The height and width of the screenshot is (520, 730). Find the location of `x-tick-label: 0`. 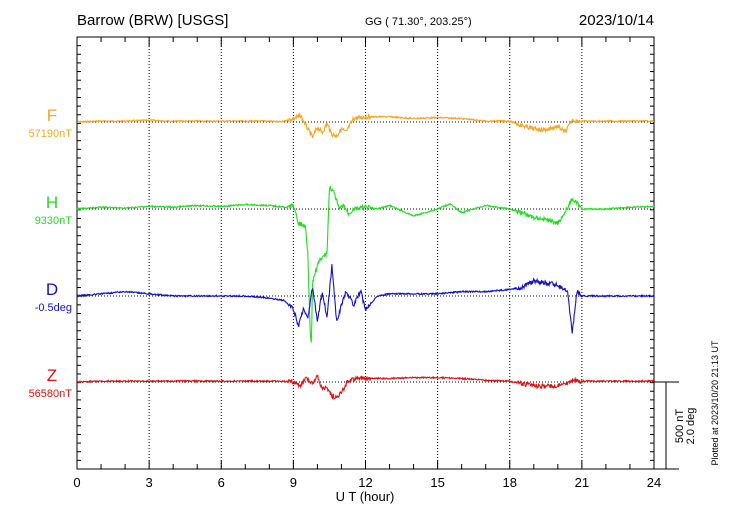

x-tick-label: 0 is located at coordinates (76, 482).